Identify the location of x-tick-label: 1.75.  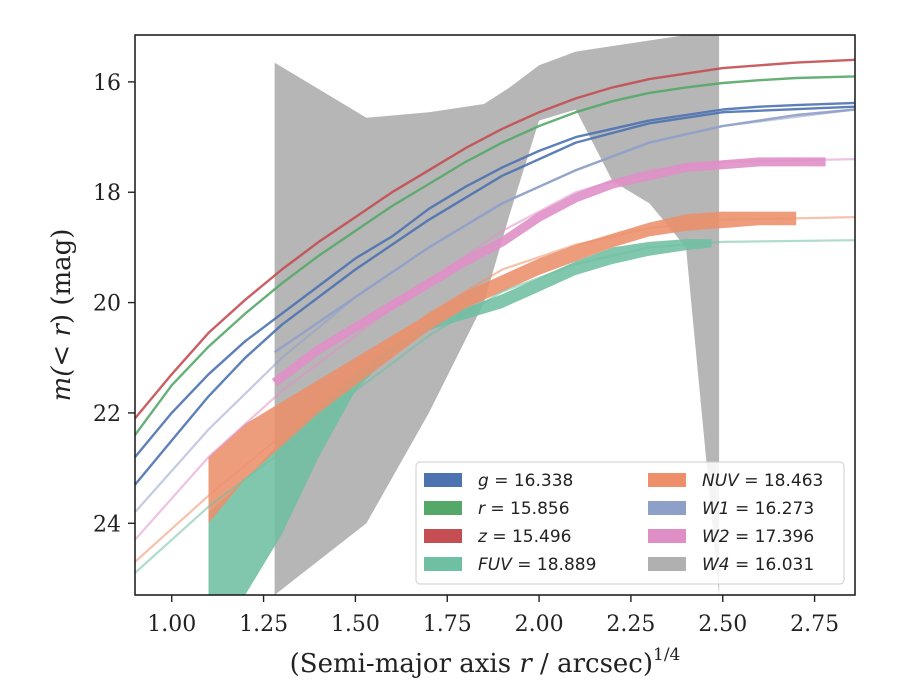
(447, 624).